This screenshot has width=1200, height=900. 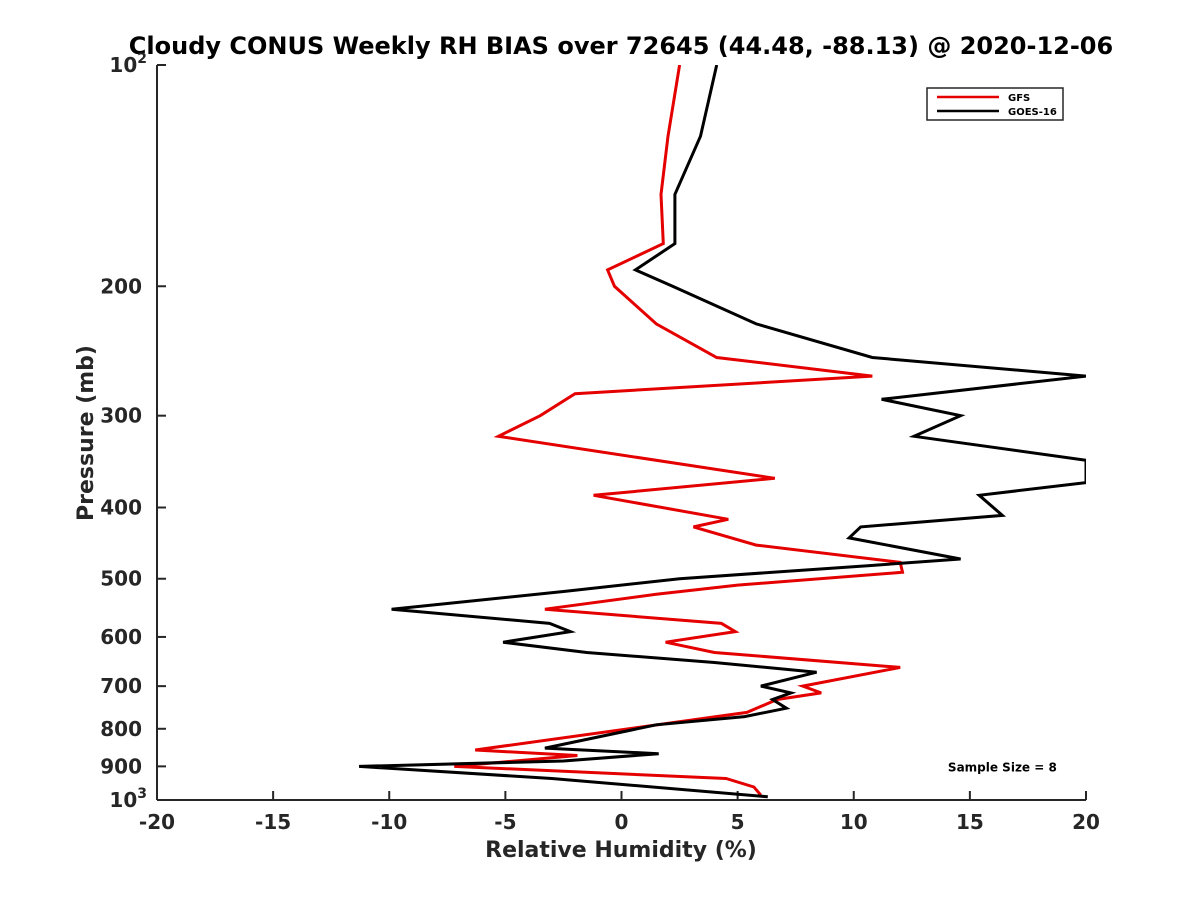 What do you see at coordinates (1032, 112) in the screenshot?
I see `legend-label-goes-16: GOES-16` at bounding box center [1032, 112].